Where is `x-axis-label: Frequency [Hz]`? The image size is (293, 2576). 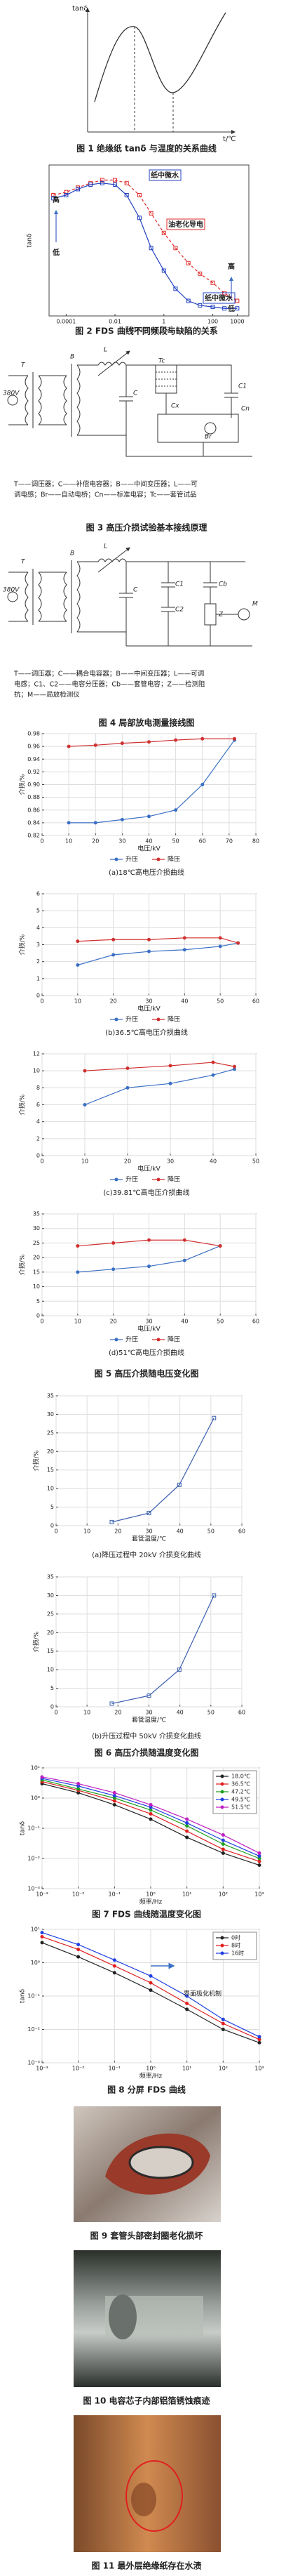
x-axis-label: Frequency [Hz] is located at coordinates (149, 329).